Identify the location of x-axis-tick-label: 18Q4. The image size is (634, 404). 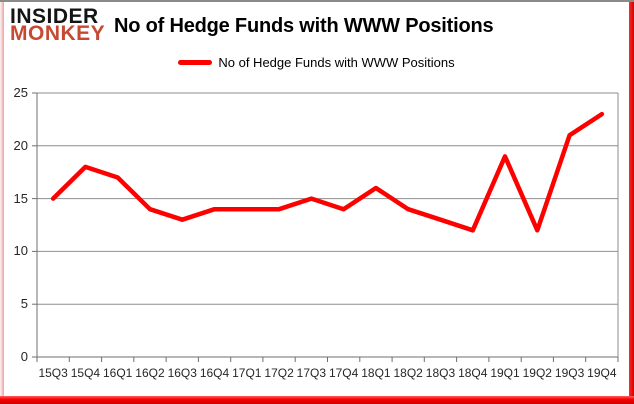
(473, 373).